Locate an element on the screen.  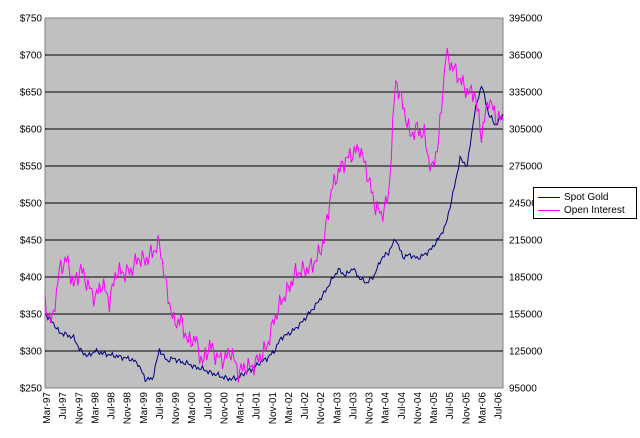
left-tick-label: $500 is located at coordinates (31, 204).